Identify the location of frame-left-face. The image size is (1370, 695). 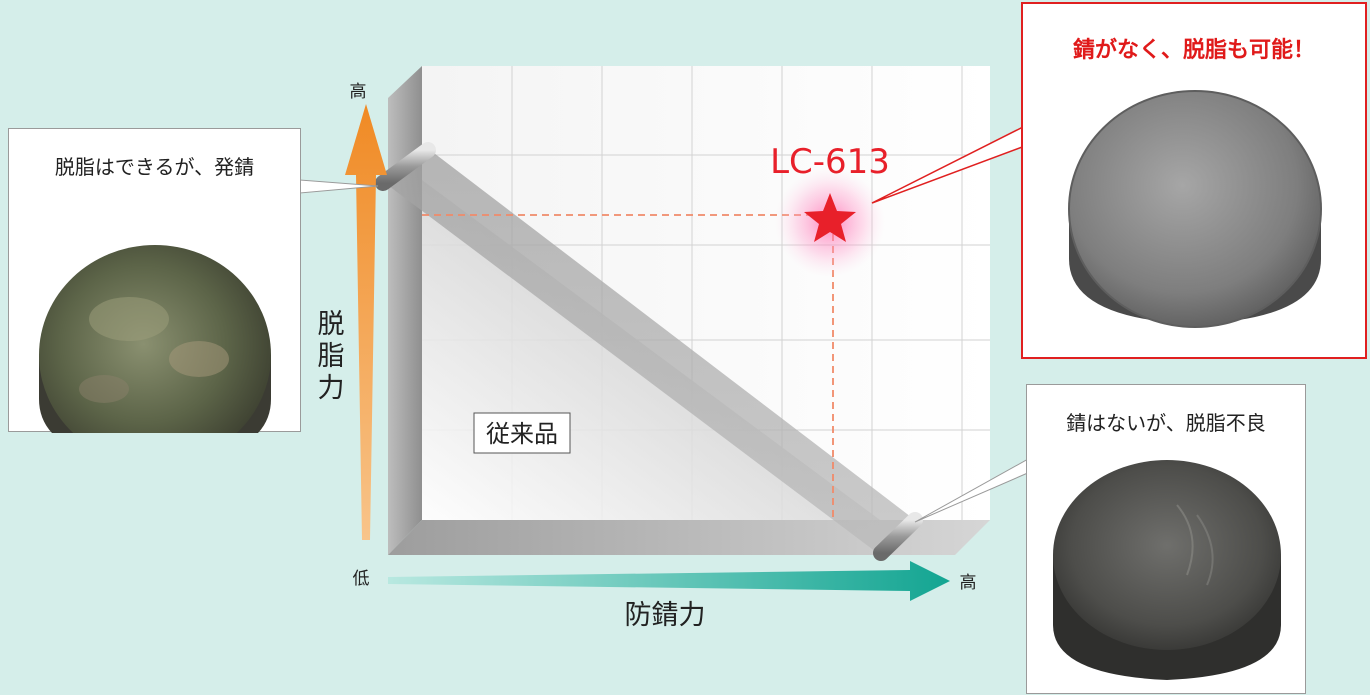
(405, 310).